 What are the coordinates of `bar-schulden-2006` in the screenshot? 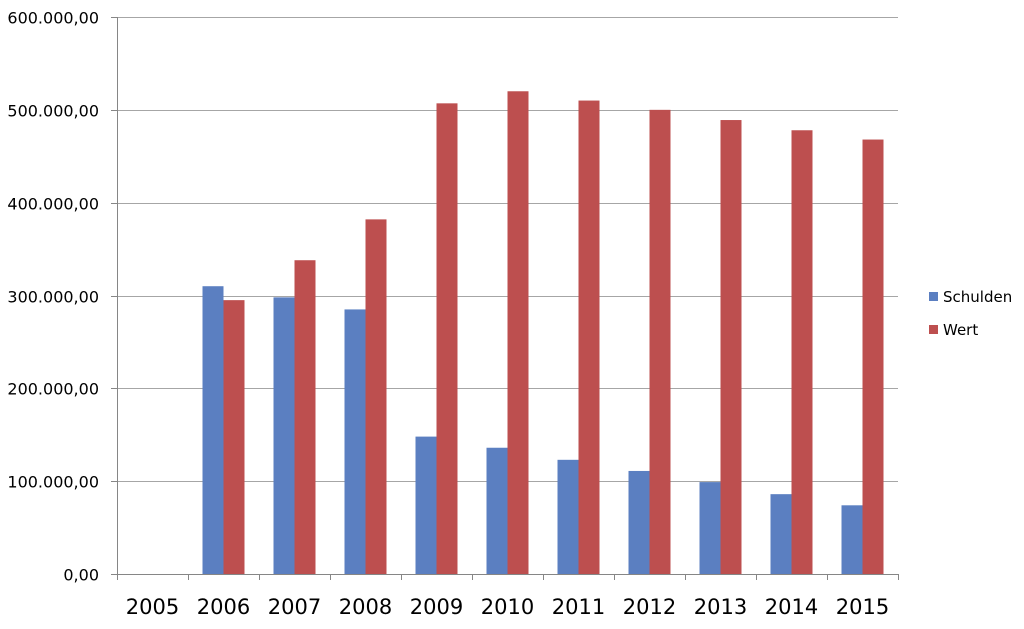 It's located at (213, 430).